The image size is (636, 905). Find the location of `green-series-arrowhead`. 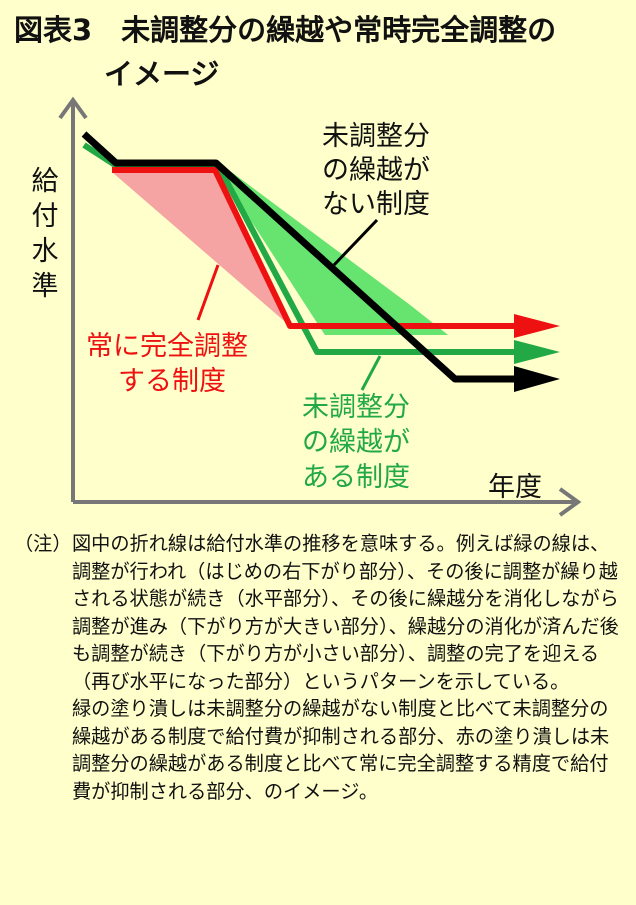

green-series-arrowhead is located at coordinates (537, 352).